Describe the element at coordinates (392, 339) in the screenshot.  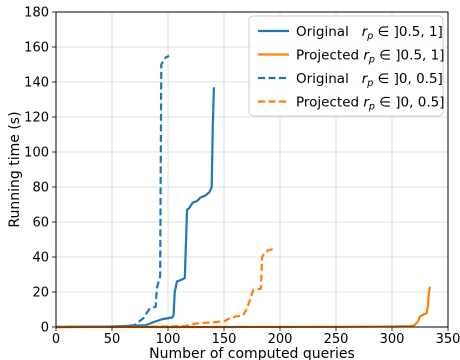
I see `x-tick-label: 300` at that location.